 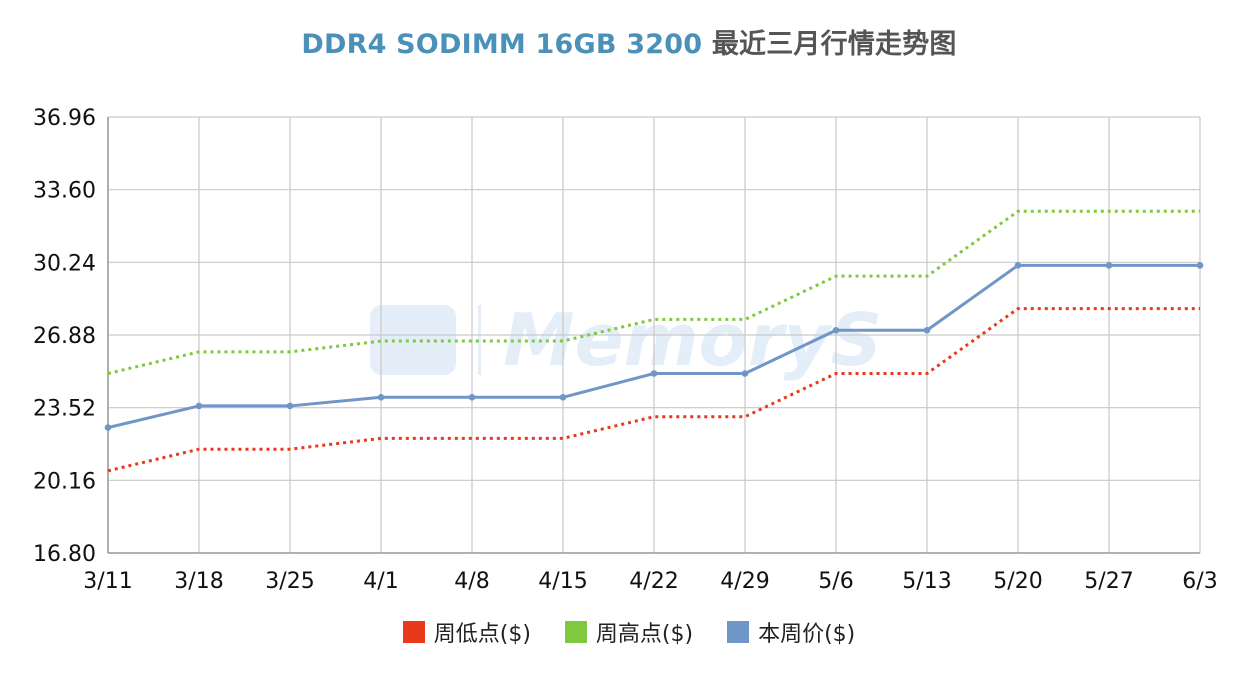 I want to click on x-tick-label: 4/15, so click(x=562, y=581).